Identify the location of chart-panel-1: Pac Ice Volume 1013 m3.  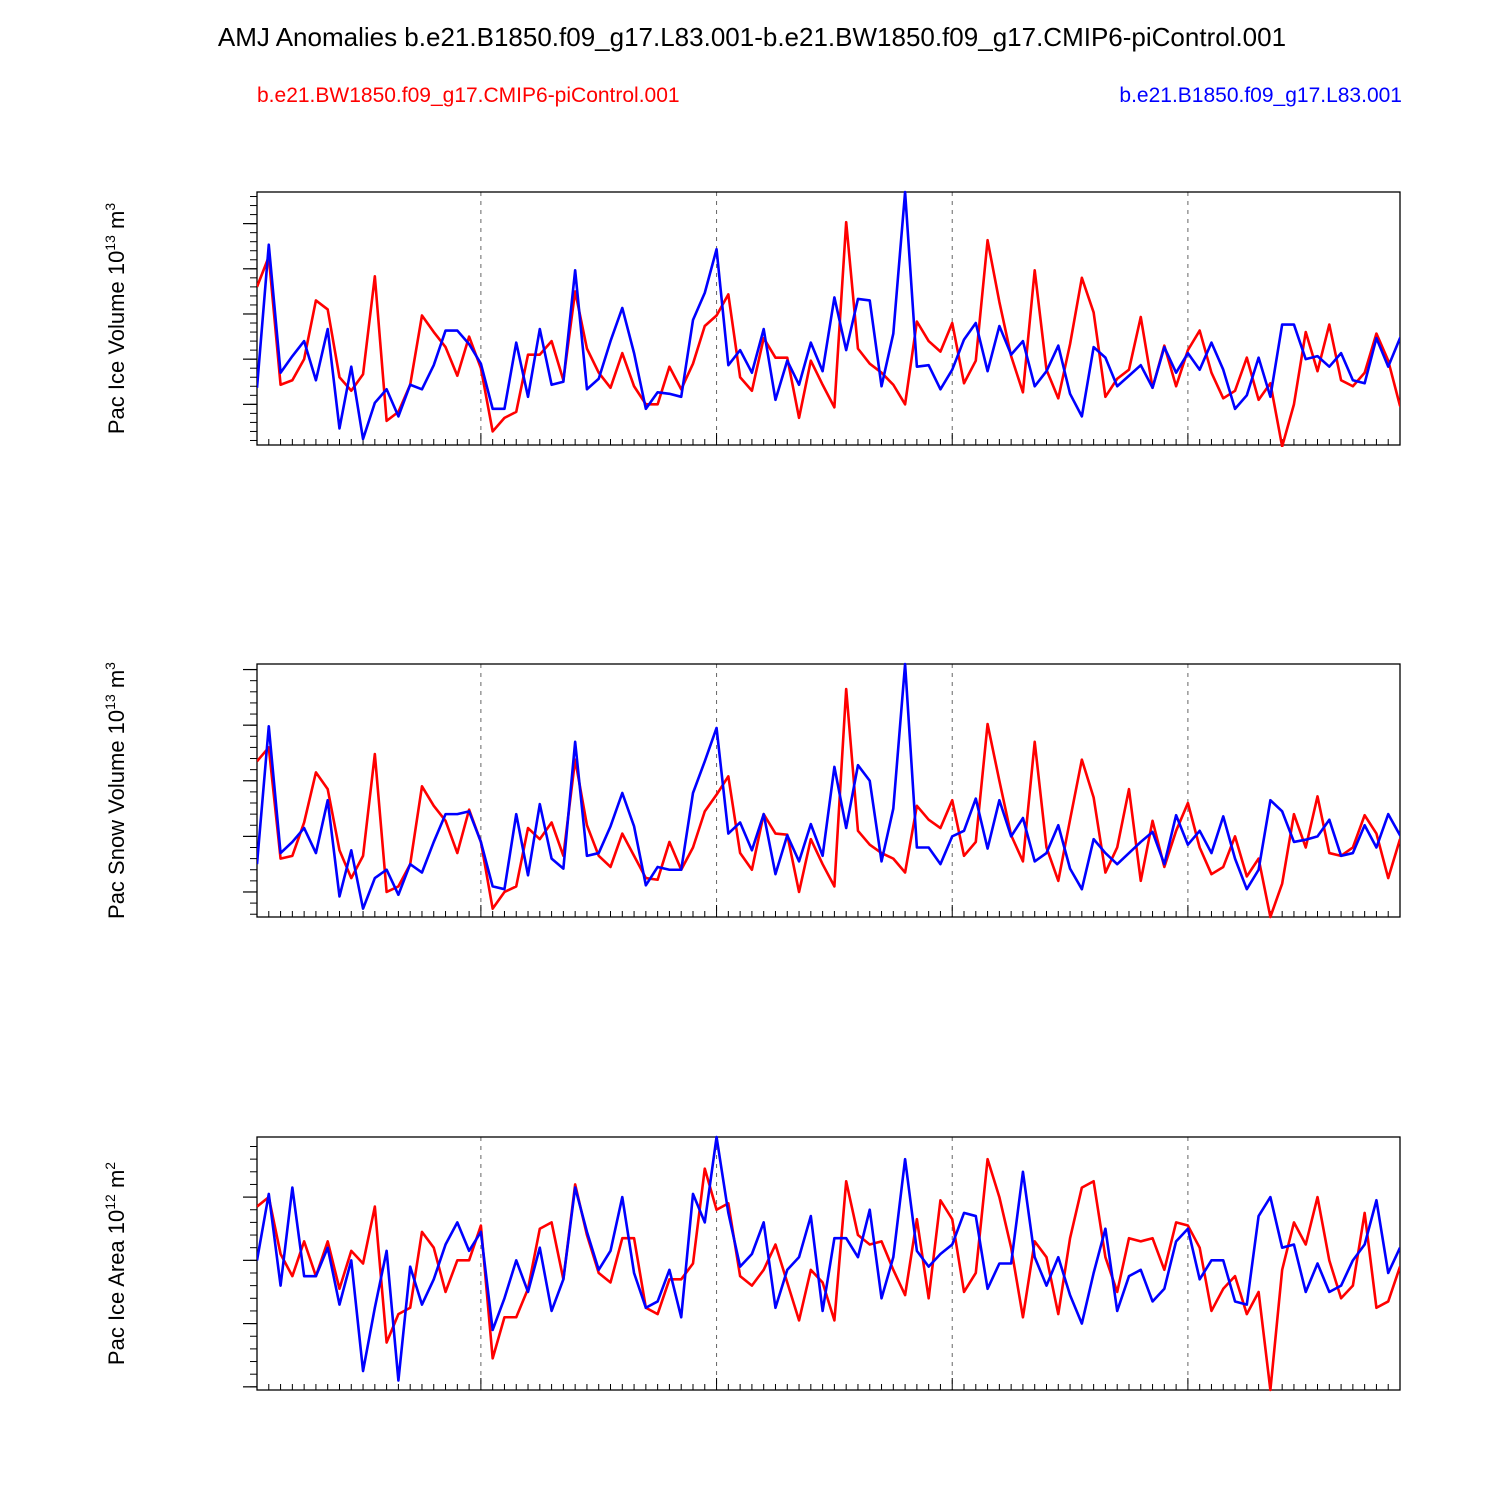
(751, 318).